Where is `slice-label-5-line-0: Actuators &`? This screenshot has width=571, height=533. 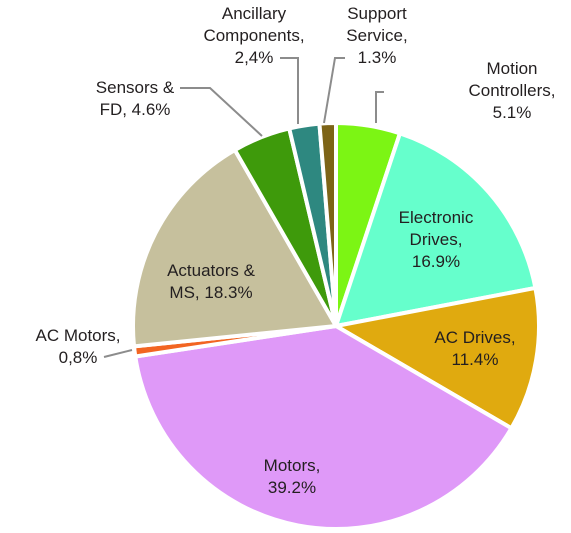
slice-label-5-line-0: Actuators & is located at coordinates (211, 270).